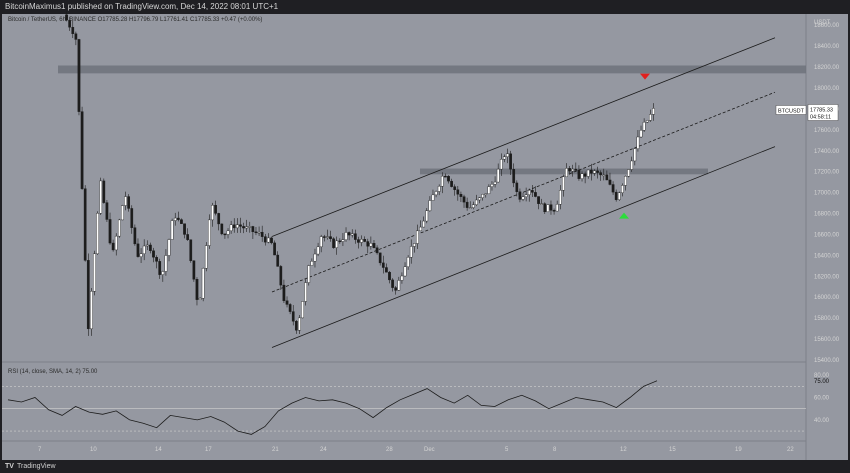 This screenshot has height=473, width=850. What do you see at coordinates (822, 399) in the screenshot?
I see `rsi-tick-label: 60.00` at bounding box center [822, 399].